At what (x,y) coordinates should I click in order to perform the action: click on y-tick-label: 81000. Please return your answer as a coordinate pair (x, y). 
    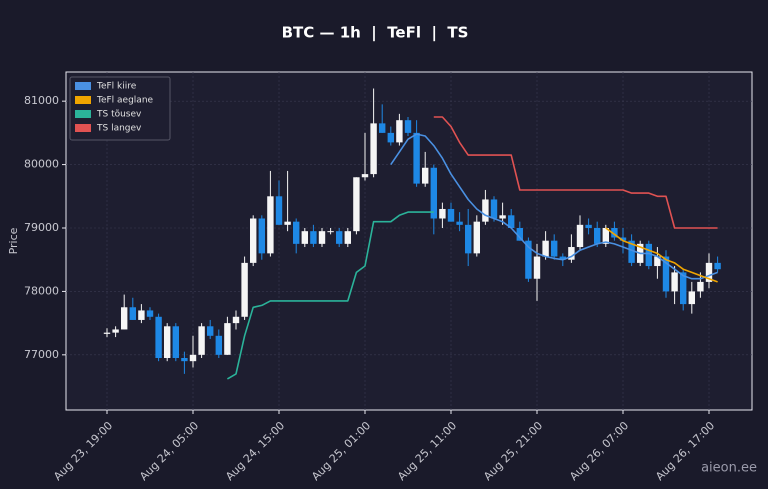
    Looking at the image, I should click on (41, 100).